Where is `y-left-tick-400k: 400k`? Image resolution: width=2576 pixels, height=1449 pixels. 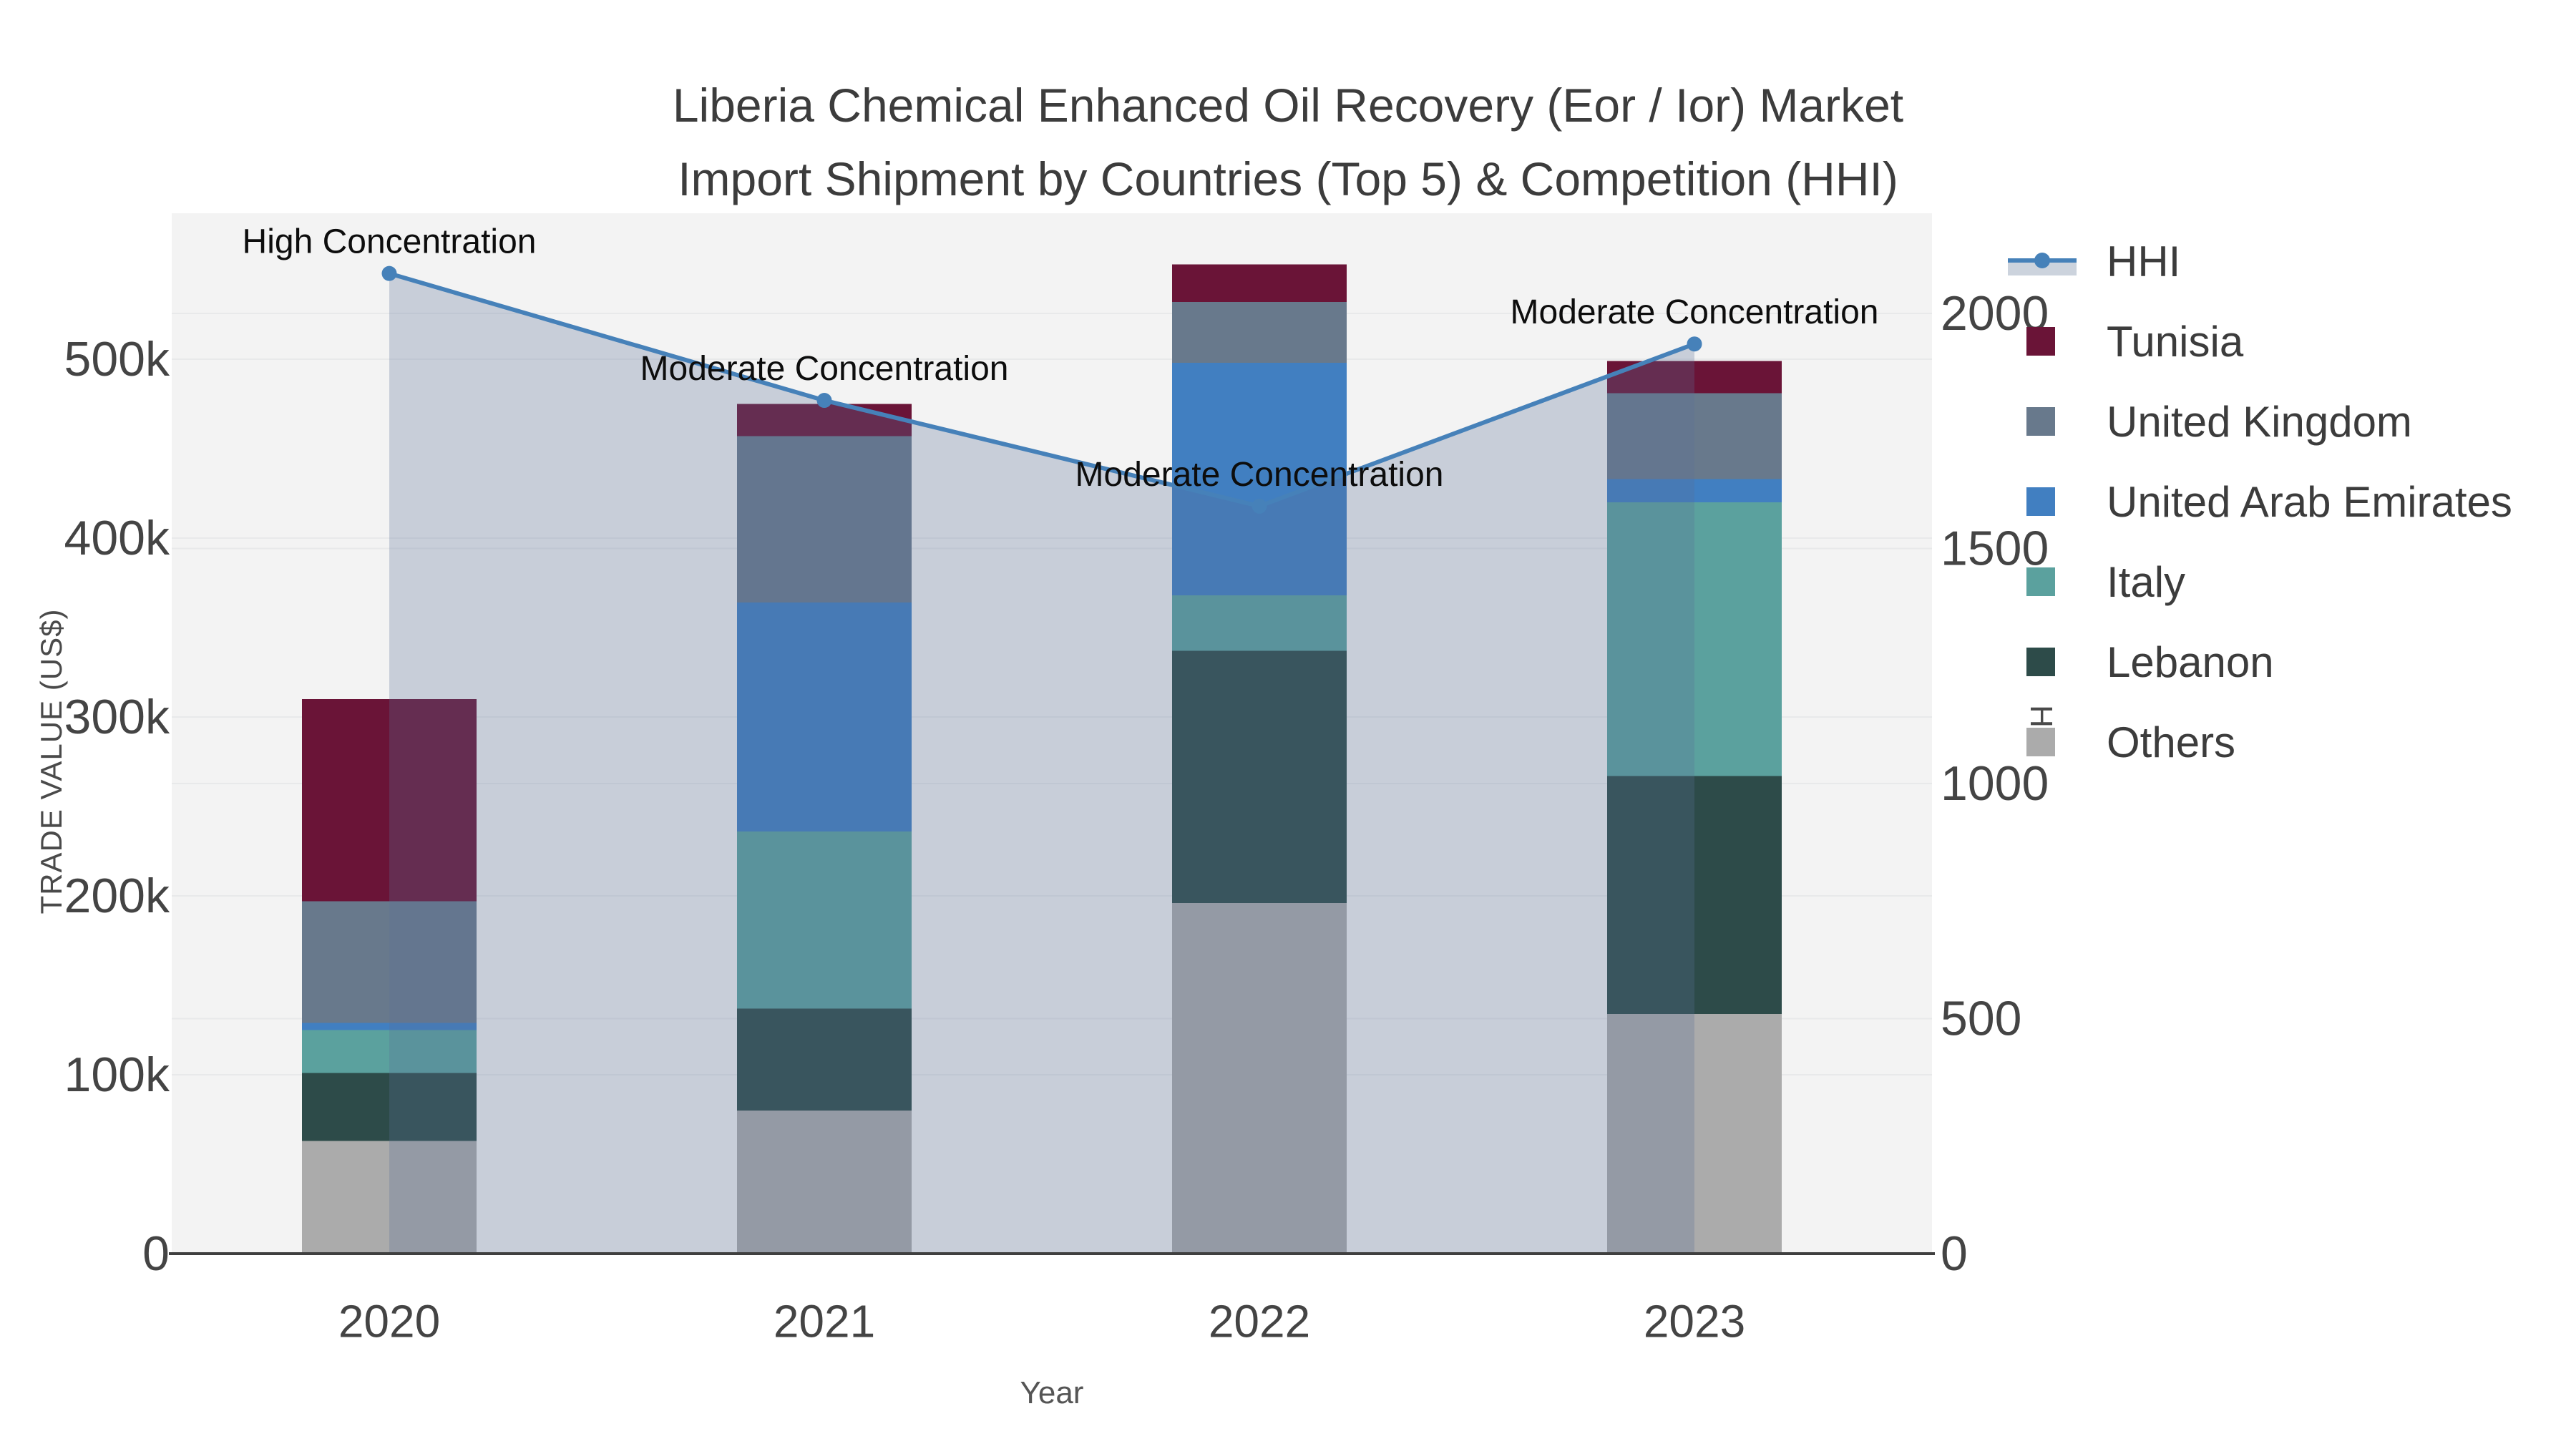 y-left-tick-400k: 400k is located at coordinates (117, 538).